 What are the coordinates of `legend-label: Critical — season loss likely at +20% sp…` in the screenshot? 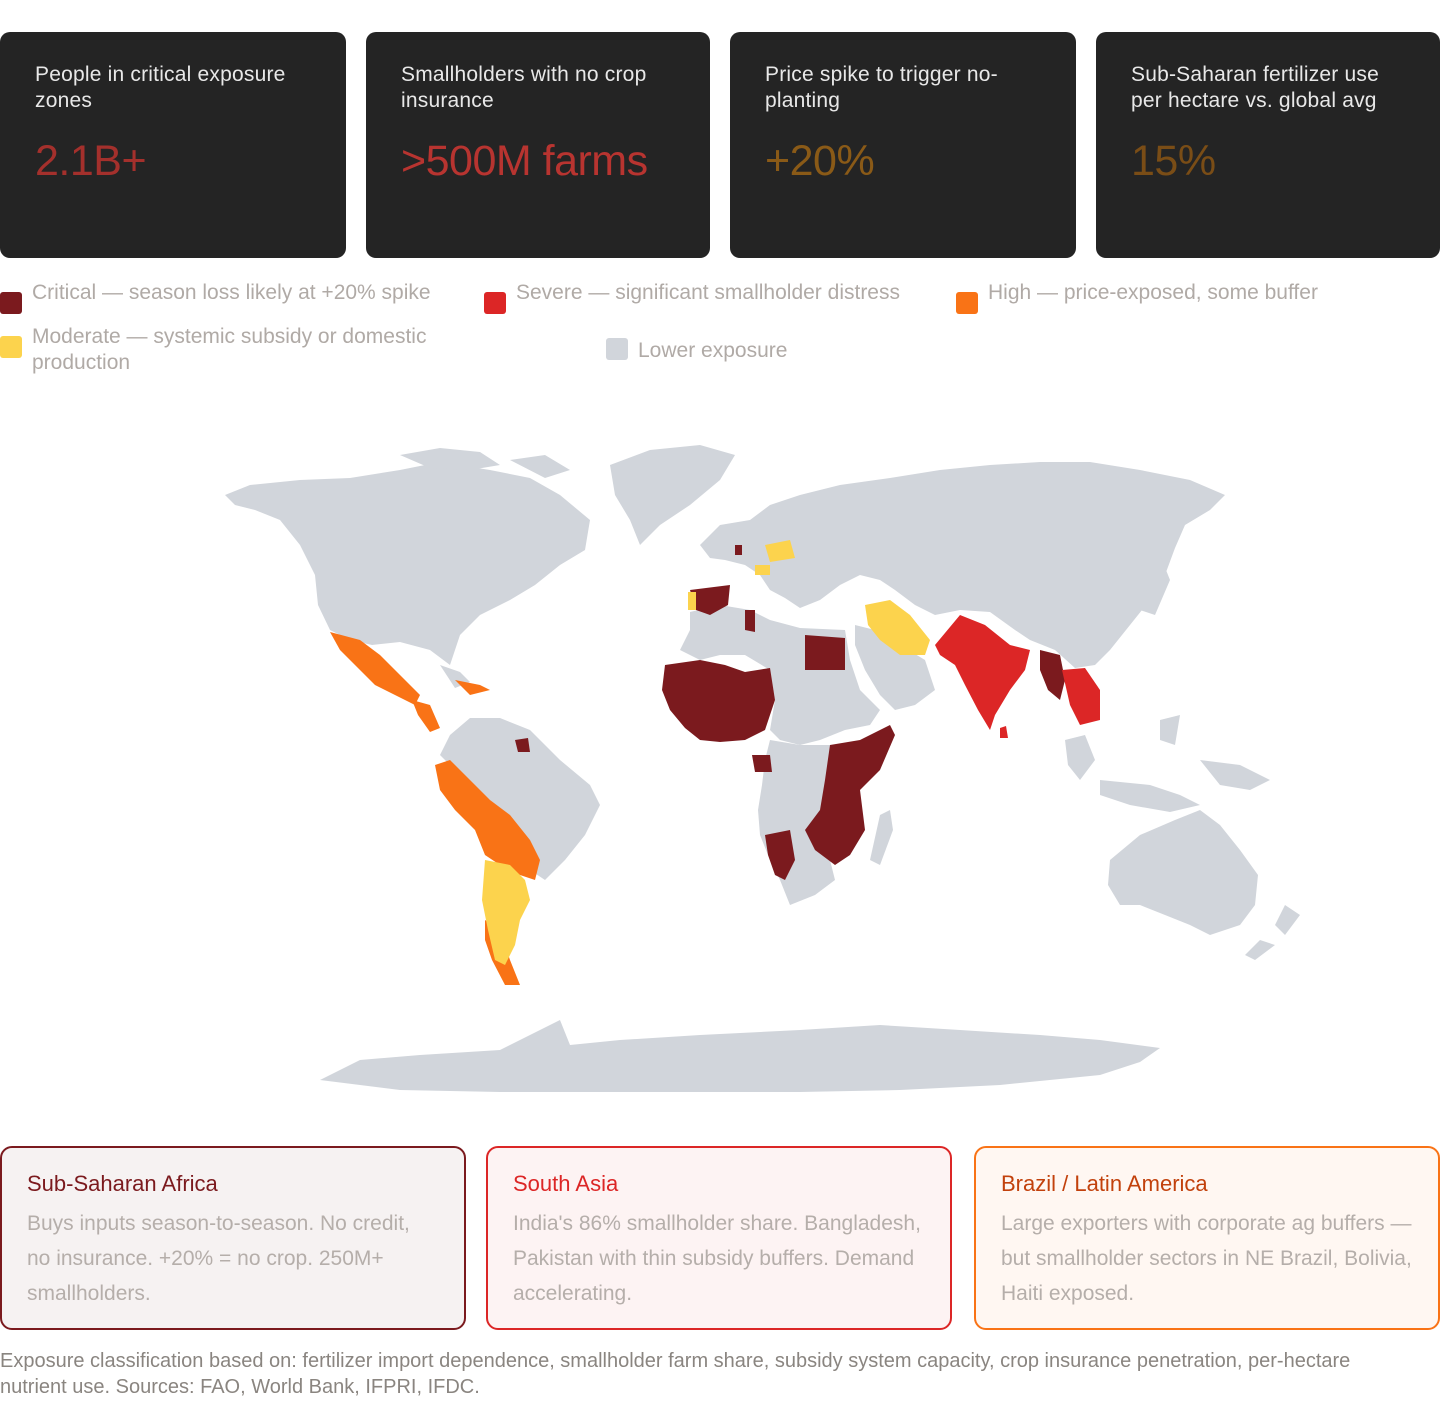 It's located at (231, 292).